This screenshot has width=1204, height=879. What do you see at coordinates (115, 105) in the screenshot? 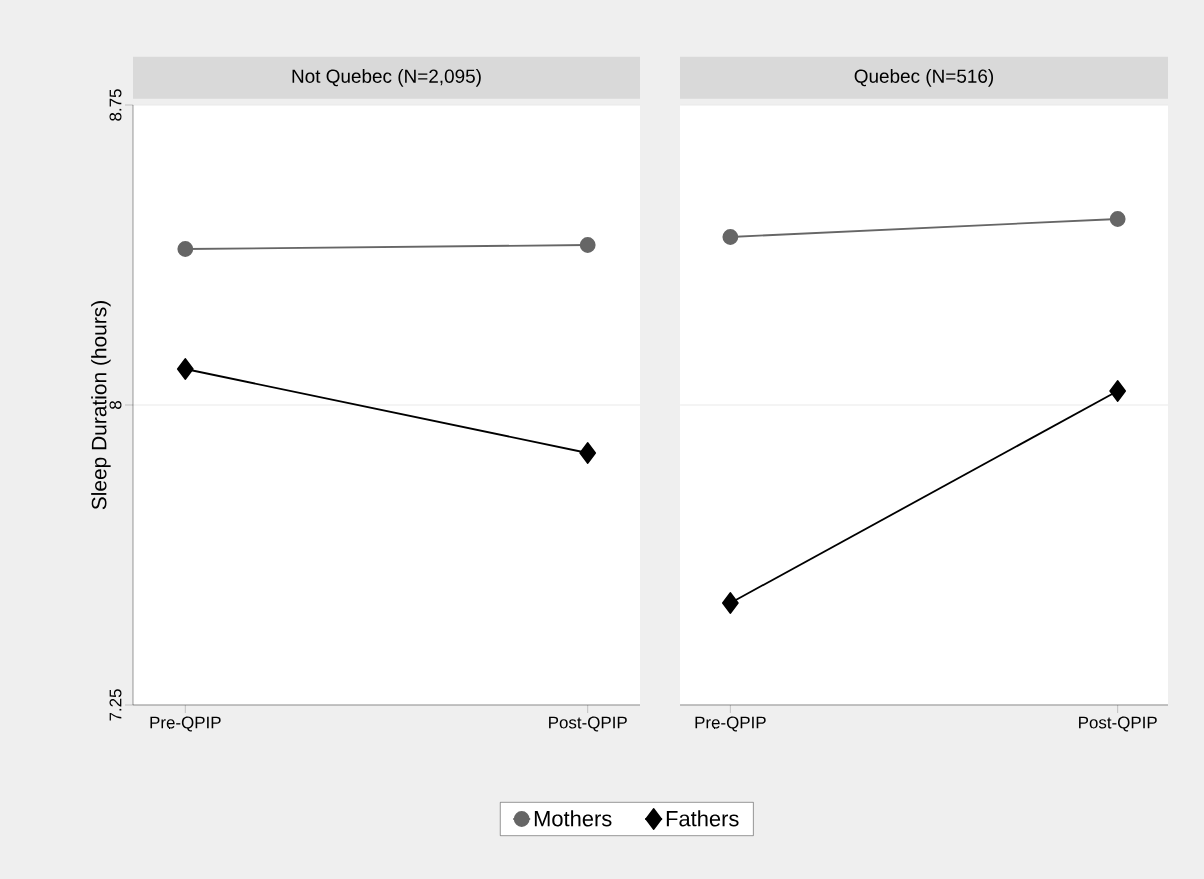
I see `y-tick-label: 8.75` at bounding box center [115, 105].